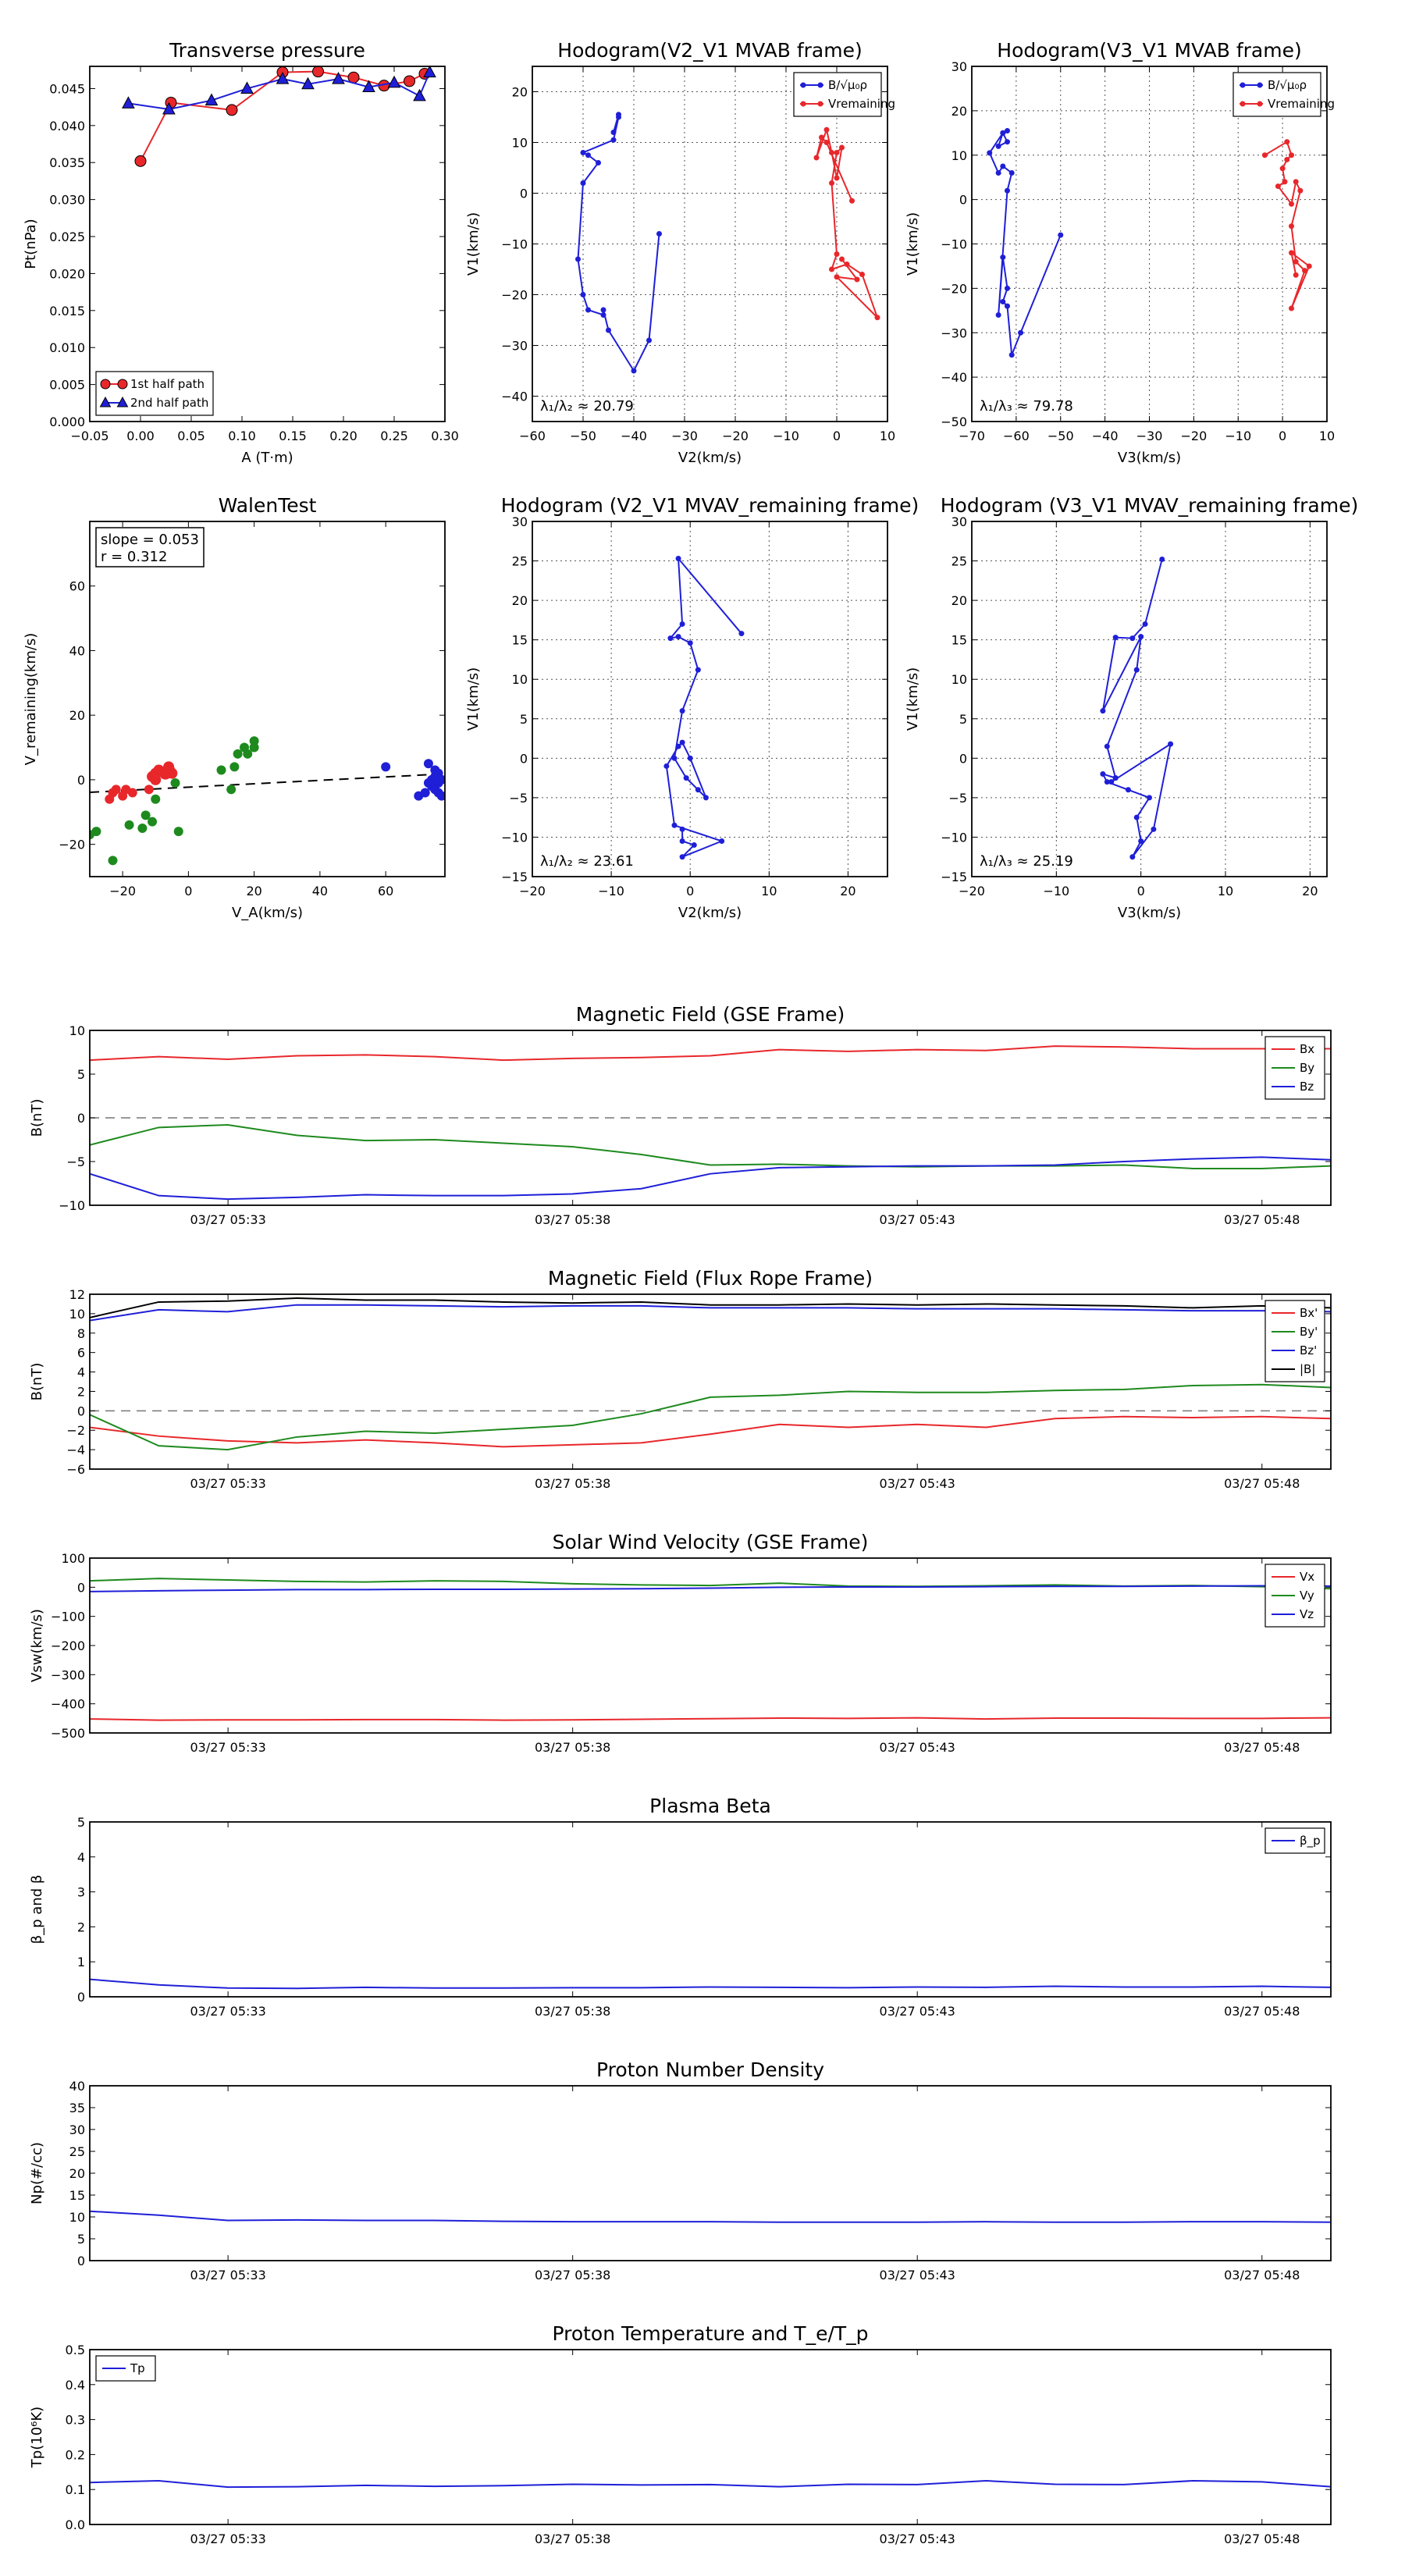 The height and width of the screenshot is (2576, 1405). I want to click on y-tick-label: −50, so click(954, 422).